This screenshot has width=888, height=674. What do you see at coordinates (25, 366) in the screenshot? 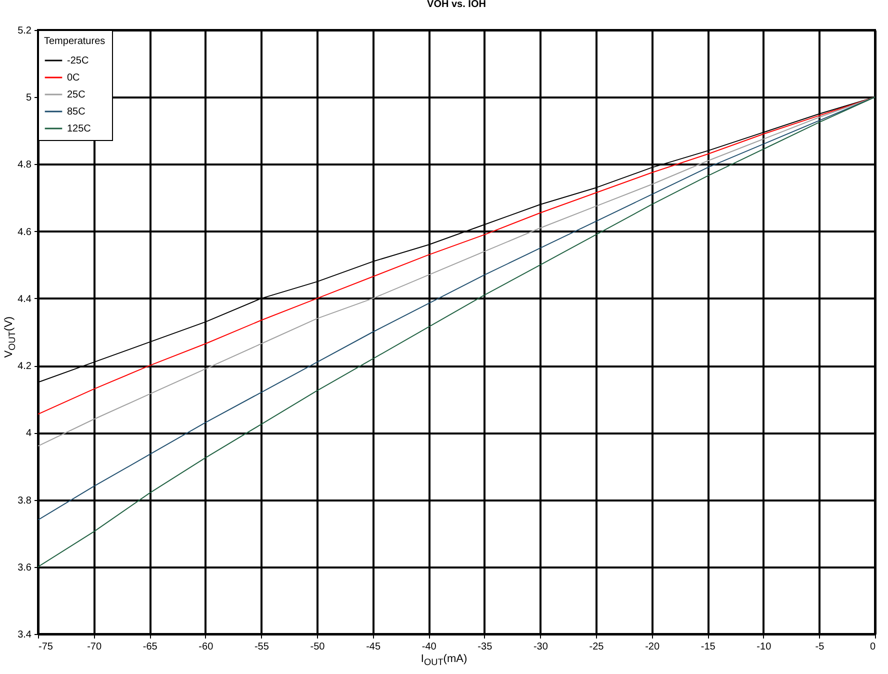
I see `y-tick-label: 4.2` at bounding box center [25, 366].